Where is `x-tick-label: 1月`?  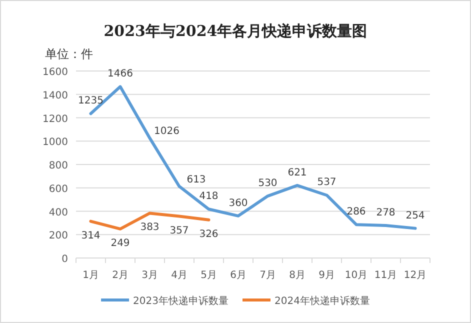 x-tick-label: 1月 is located at coordinates (90, 275).